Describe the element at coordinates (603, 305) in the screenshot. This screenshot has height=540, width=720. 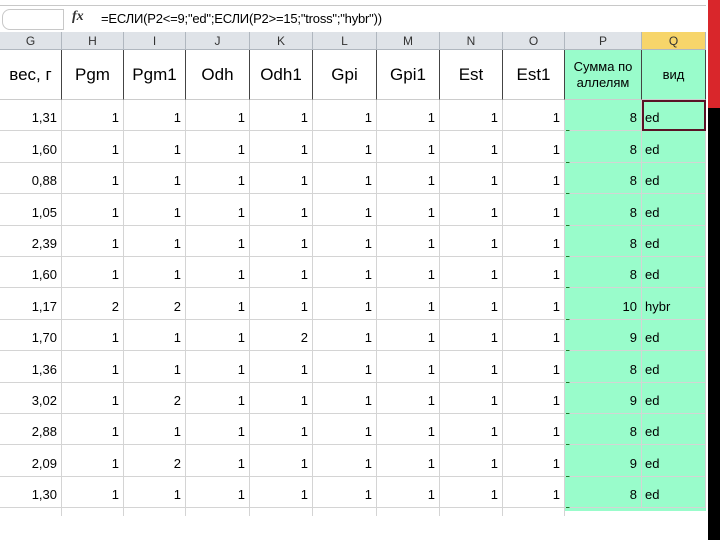
I see `allele-sum-cell: 10` at that location.